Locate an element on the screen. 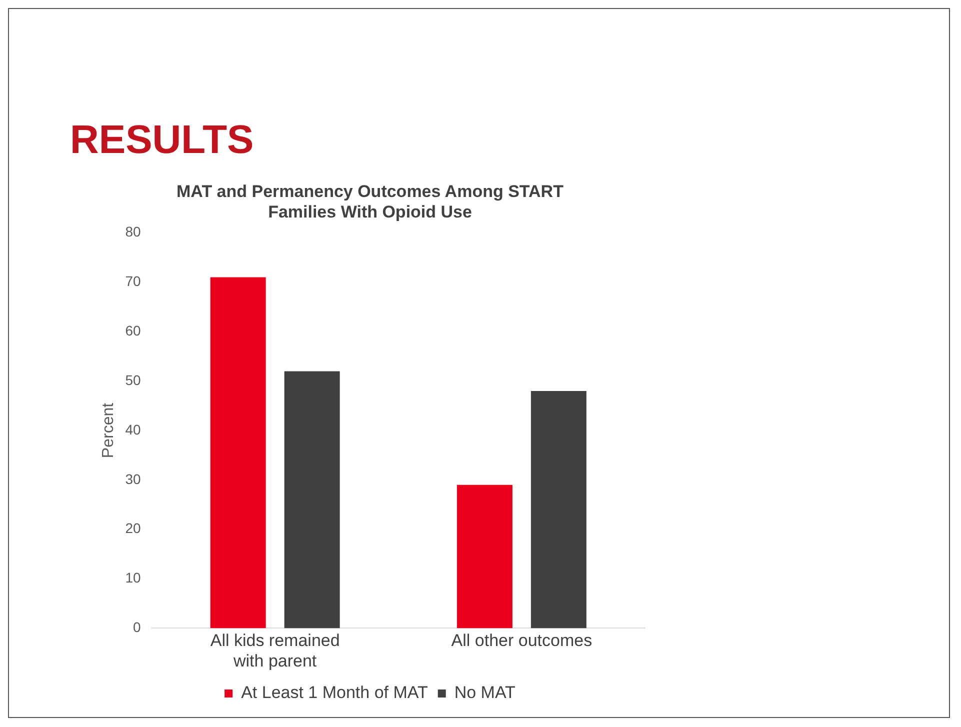 The width and height of the screenshot is (961, 727). y-tick-label: 80 is located at coordinates (133, 232).